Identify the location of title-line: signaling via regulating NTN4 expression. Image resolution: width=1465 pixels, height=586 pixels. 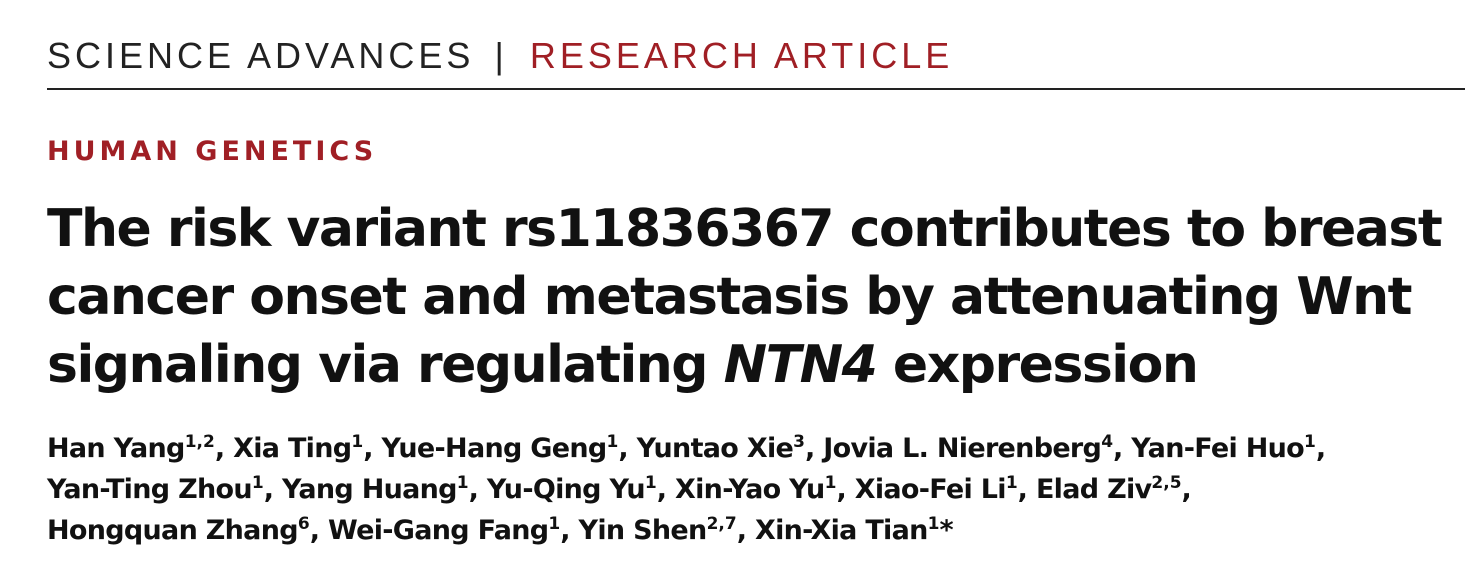
(752, 365).